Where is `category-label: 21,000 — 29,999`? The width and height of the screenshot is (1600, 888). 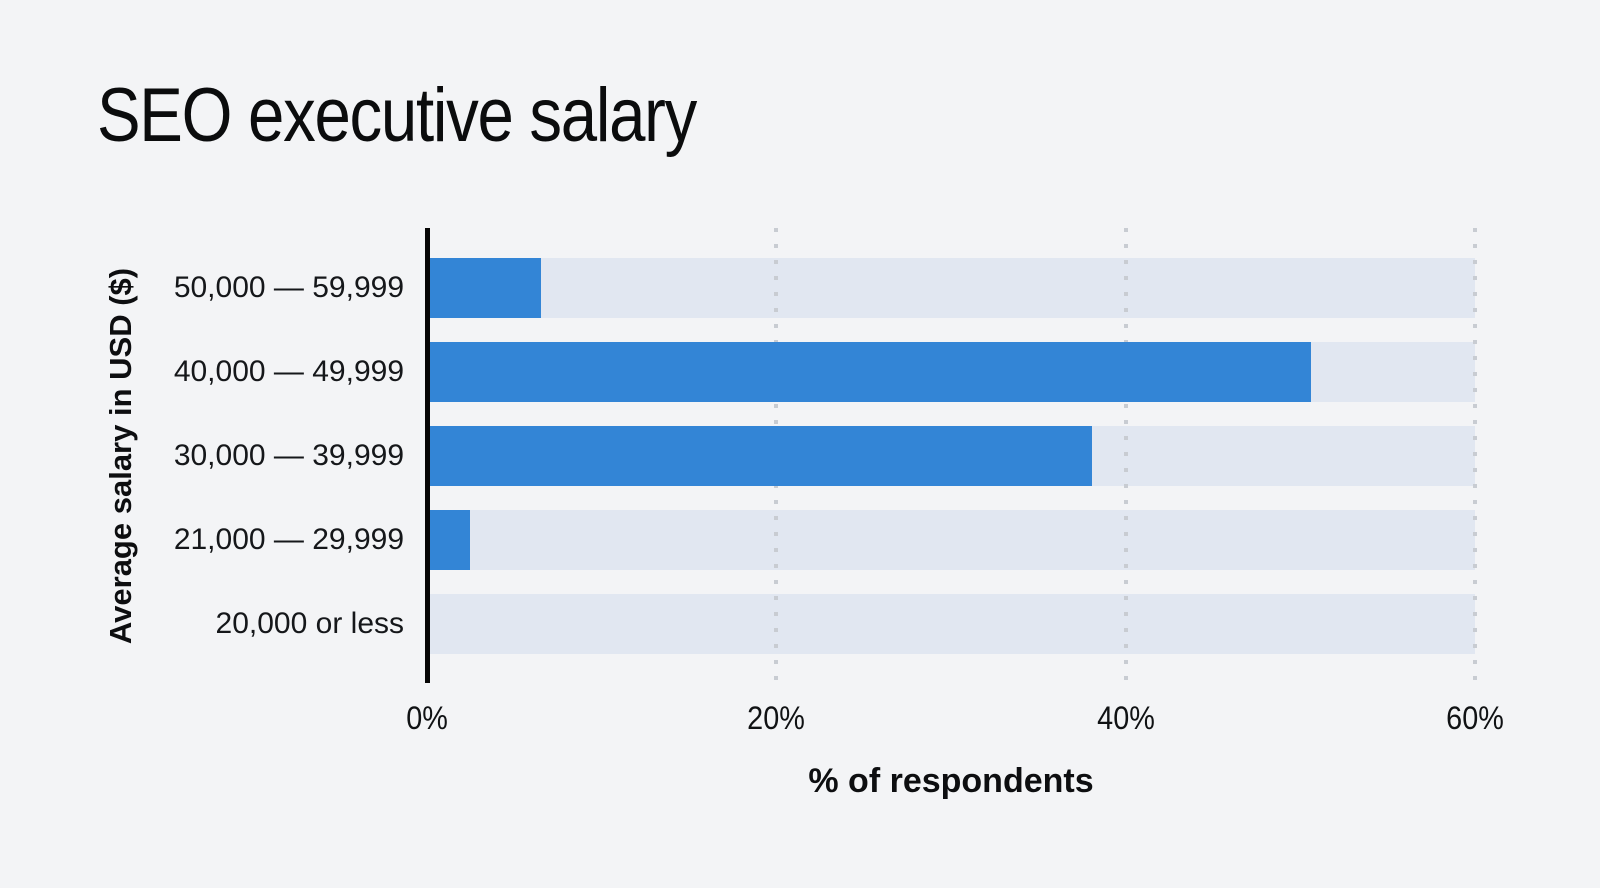
category-label: 21,000 — 29,999 is located at coordinates (288, 539).